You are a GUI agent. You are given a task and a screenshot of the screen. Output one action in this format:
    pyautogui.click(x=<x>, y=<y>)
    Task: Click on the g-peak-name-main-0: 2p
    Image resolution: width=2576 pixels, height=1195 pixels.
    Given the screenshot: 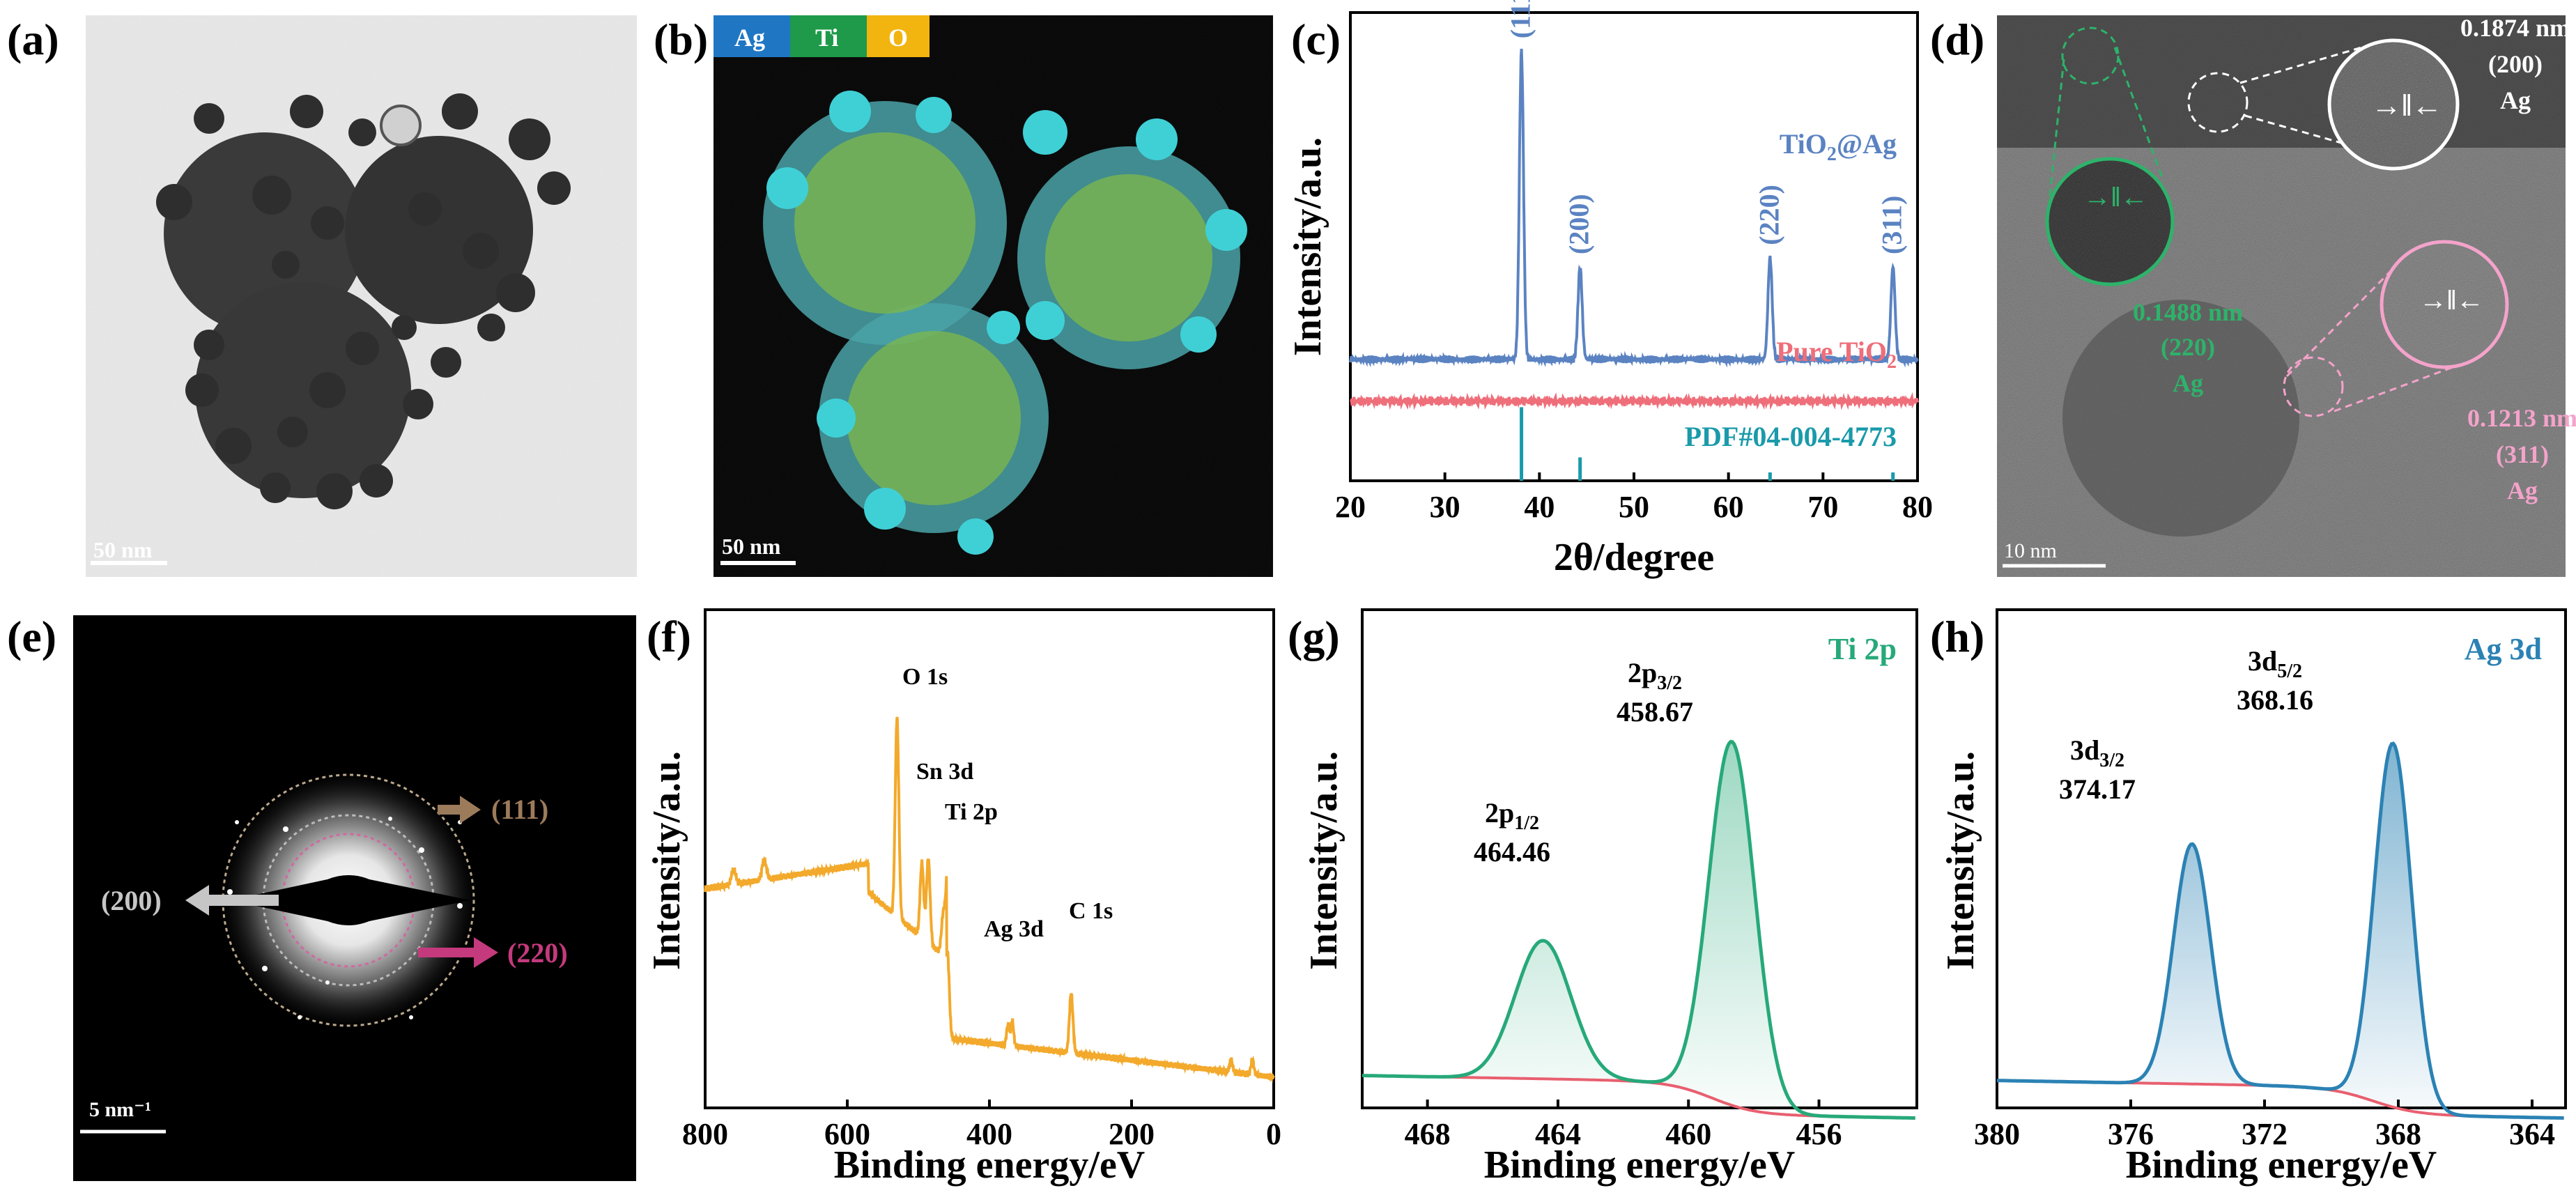 What is the action you would take?
    pyautogui.click(x=1499, y=812)
    